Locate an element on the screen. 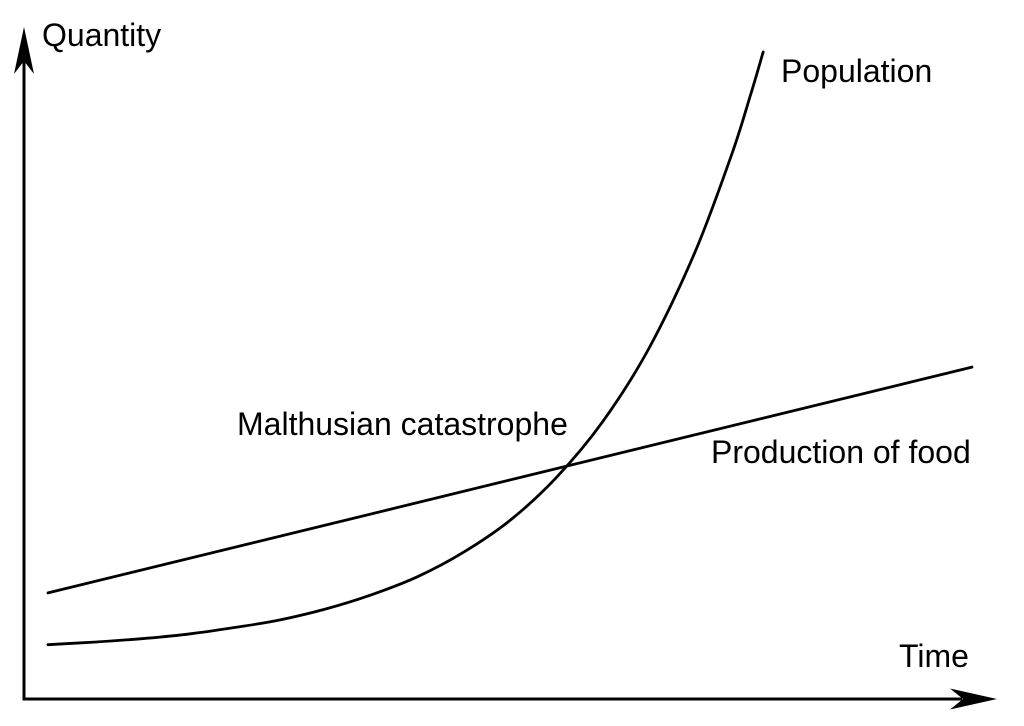 The width and height of the screenshot is (1024, 726). food-production-series-label: Production of food is located at coordinates (841, 452).